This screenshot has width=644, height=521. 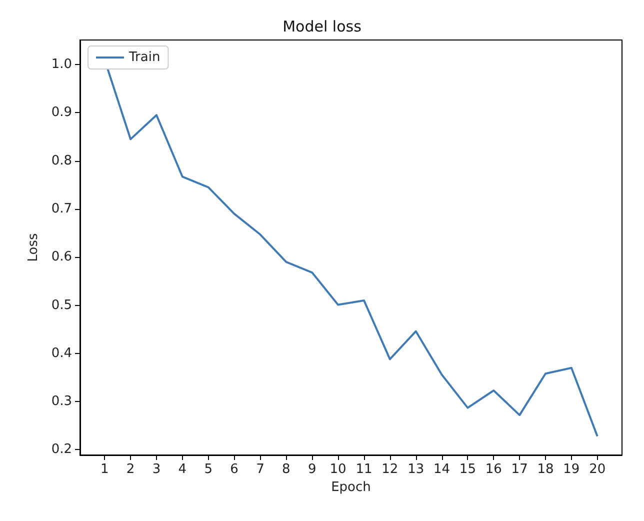 What do you see at coordinates (493, 469) in the screenshot?
I see `x-tick-label: 16` at bounding box center [493, 469].